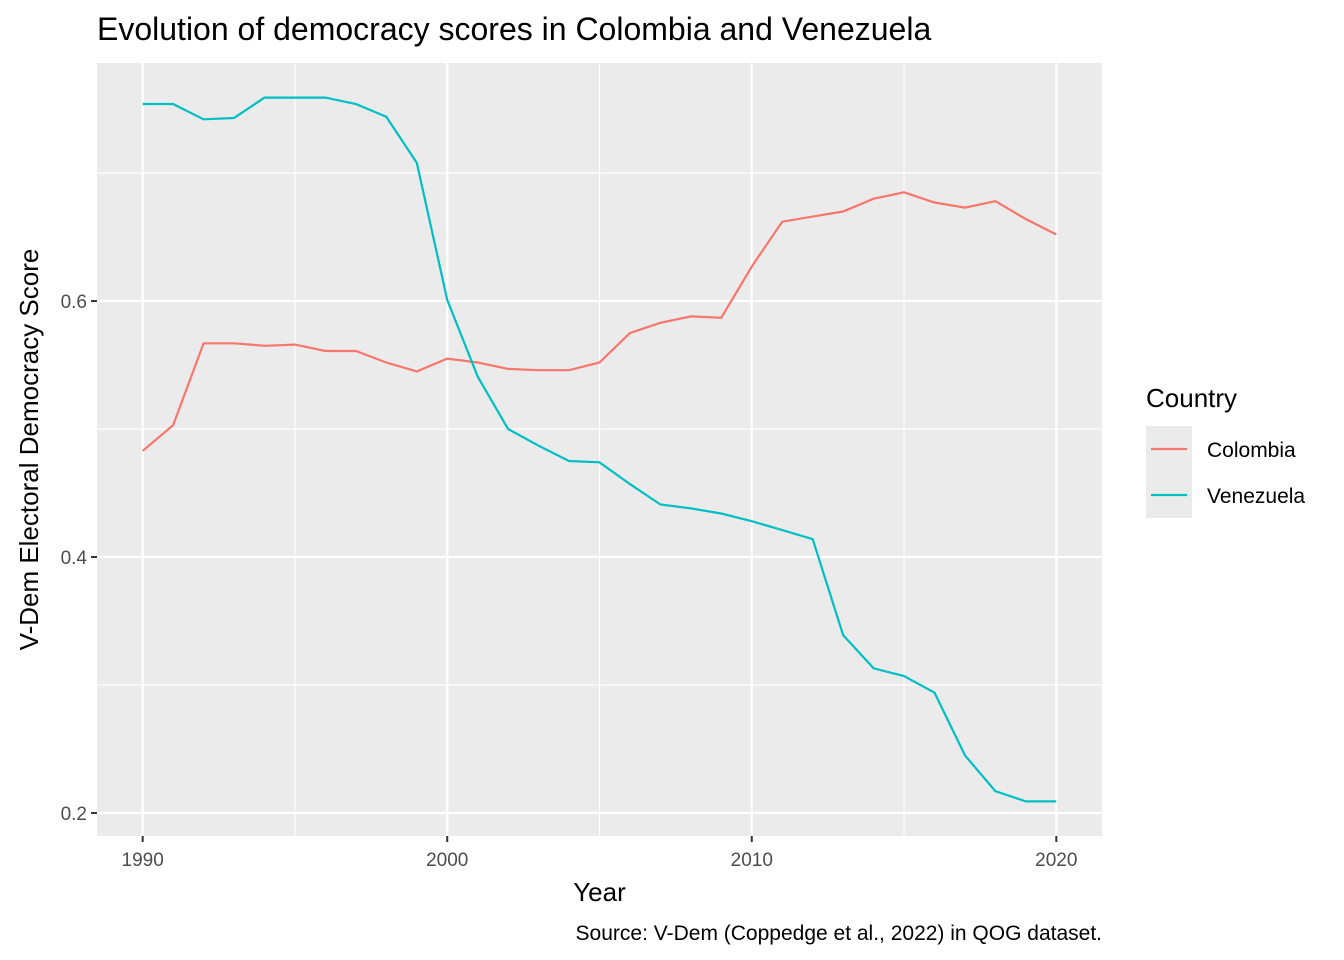 This screenshot has height=960, width=1344. What do you see at coordinates (447, 860) in the screenshot?
I see `x-tick-label: 2000` at bounding box center [447, 860].